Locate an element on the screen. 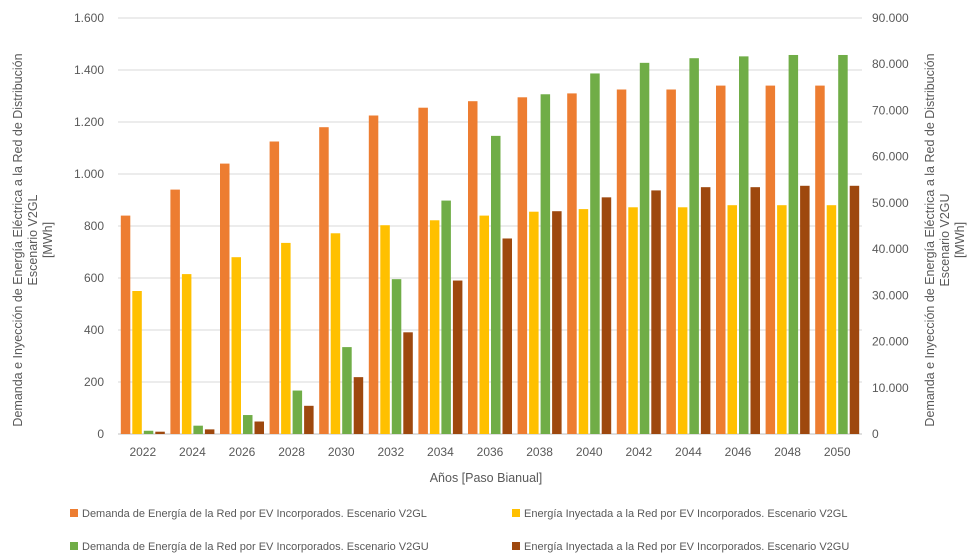  right-axis-tick-label: 80.000 is located at coordinates (890, 64).